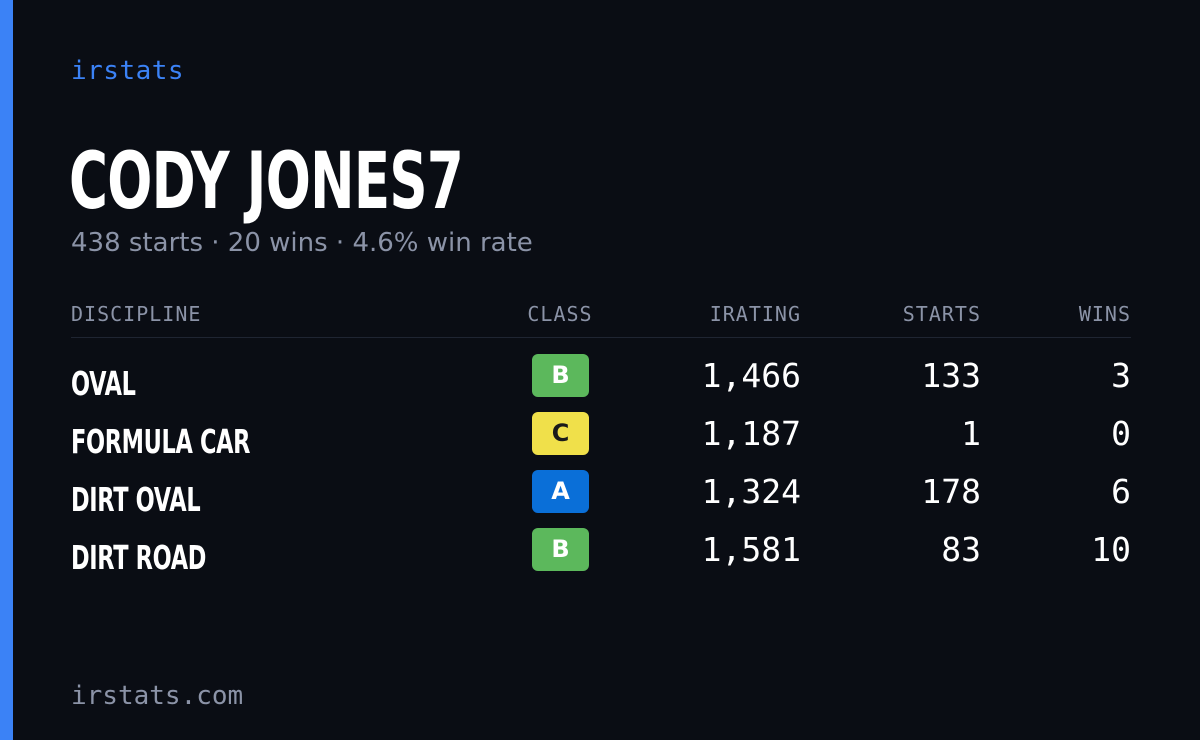 The image size is (1200, 740). I want to click on starts-value: 133, so click(951, 375).